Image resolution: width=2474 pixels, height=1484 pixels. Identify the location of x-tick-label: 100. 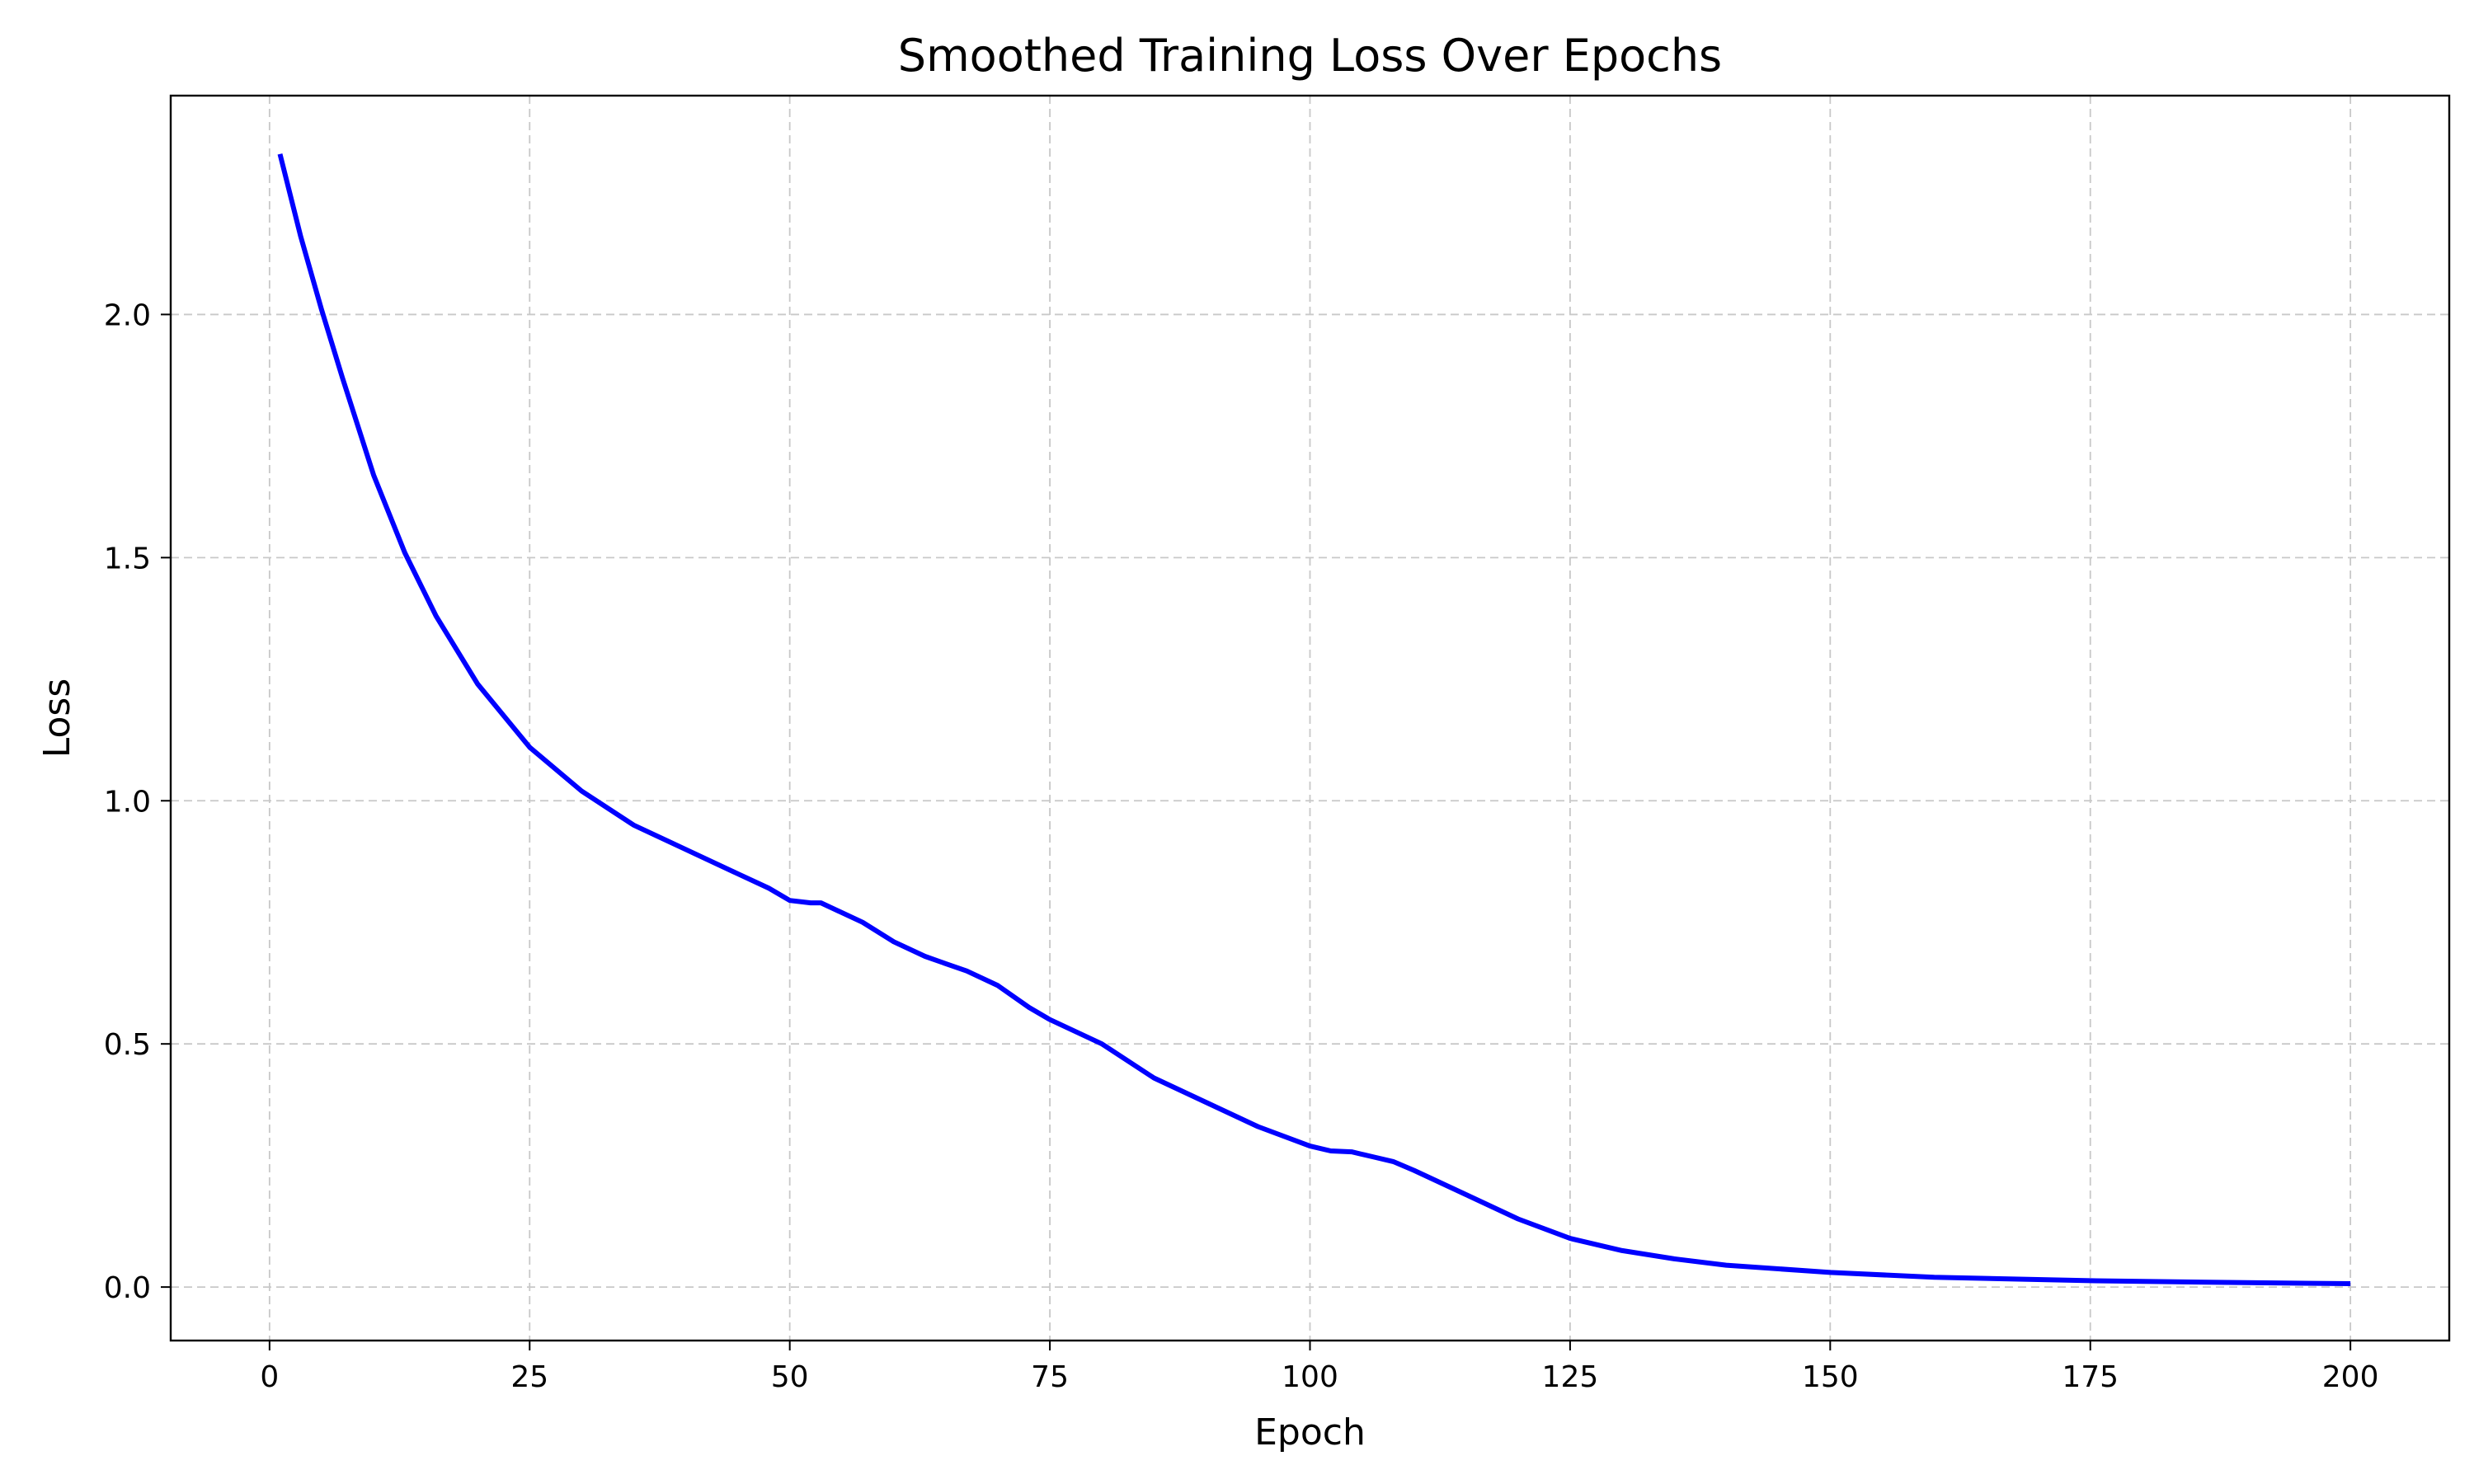
(1310, 1377).